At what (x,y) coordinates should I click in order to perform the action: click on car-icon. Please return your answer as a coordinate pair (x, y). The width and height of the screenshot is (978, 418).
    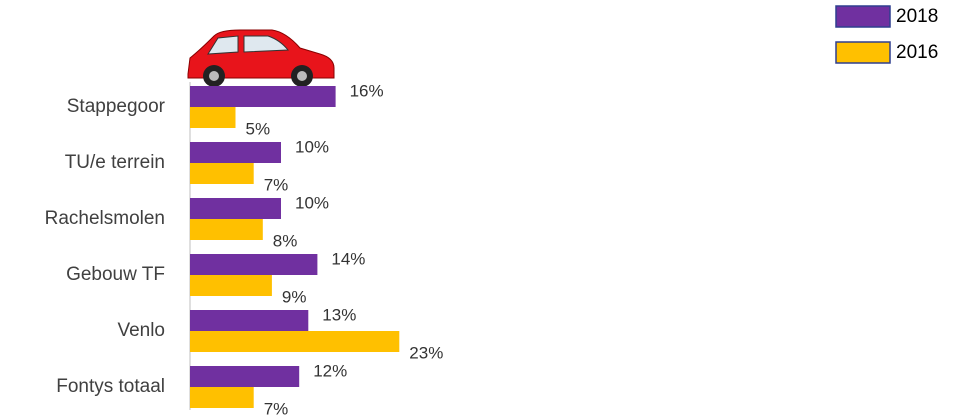
    Looking at the image, I should click on (261, 58).